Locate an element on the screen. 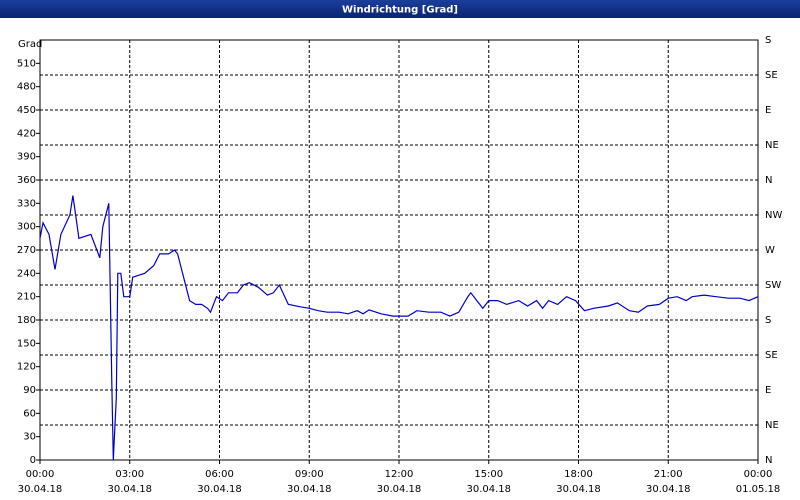  y-tick-label: 450 is located at coordinates (26, 110).